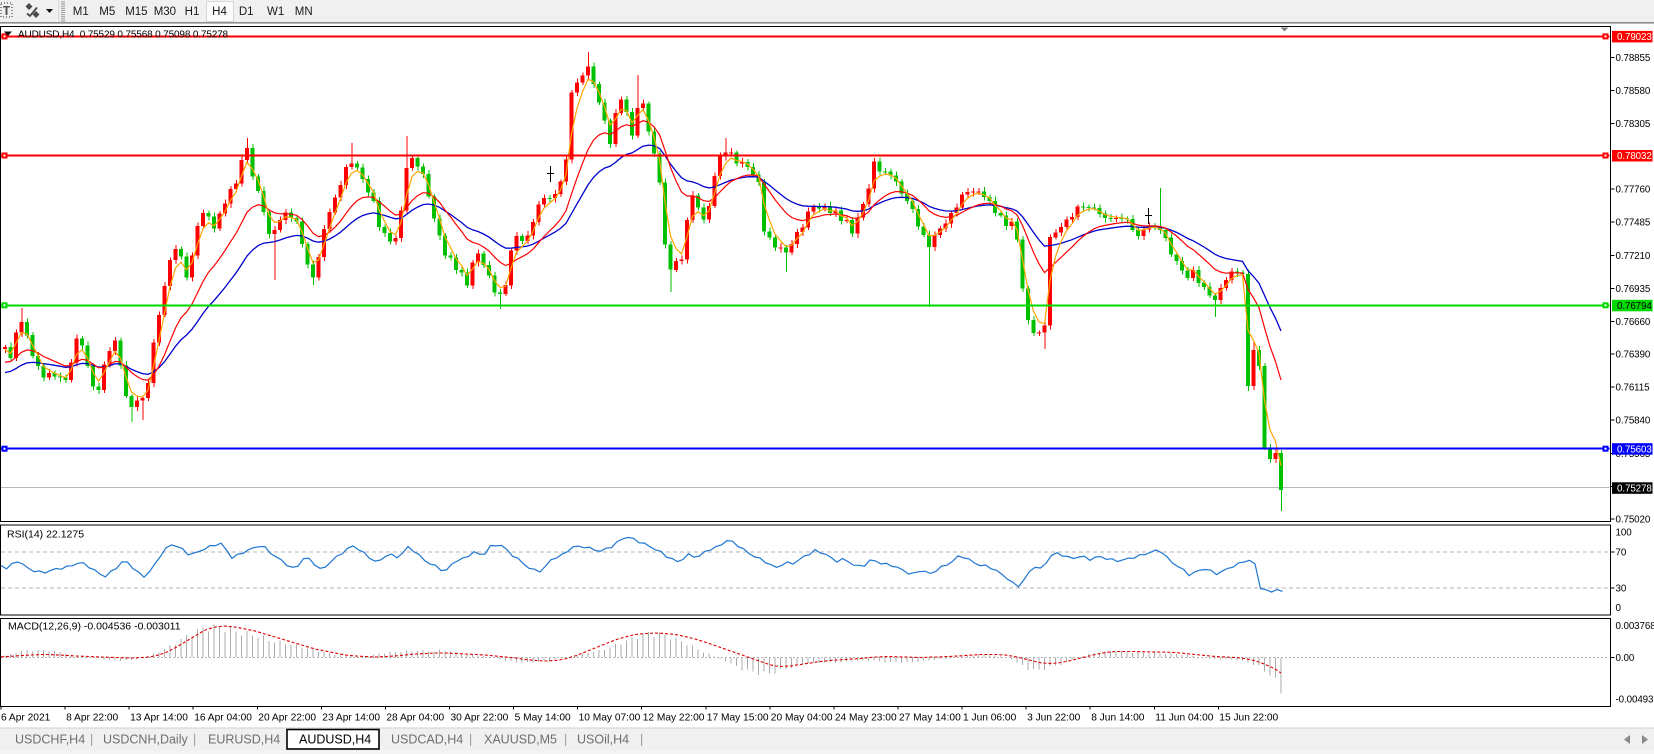  What do you see at coordinates (287, 718) in the screenshot?
I see `svg-text: 20 Apr 22:00` at bounding box center [287, 718].